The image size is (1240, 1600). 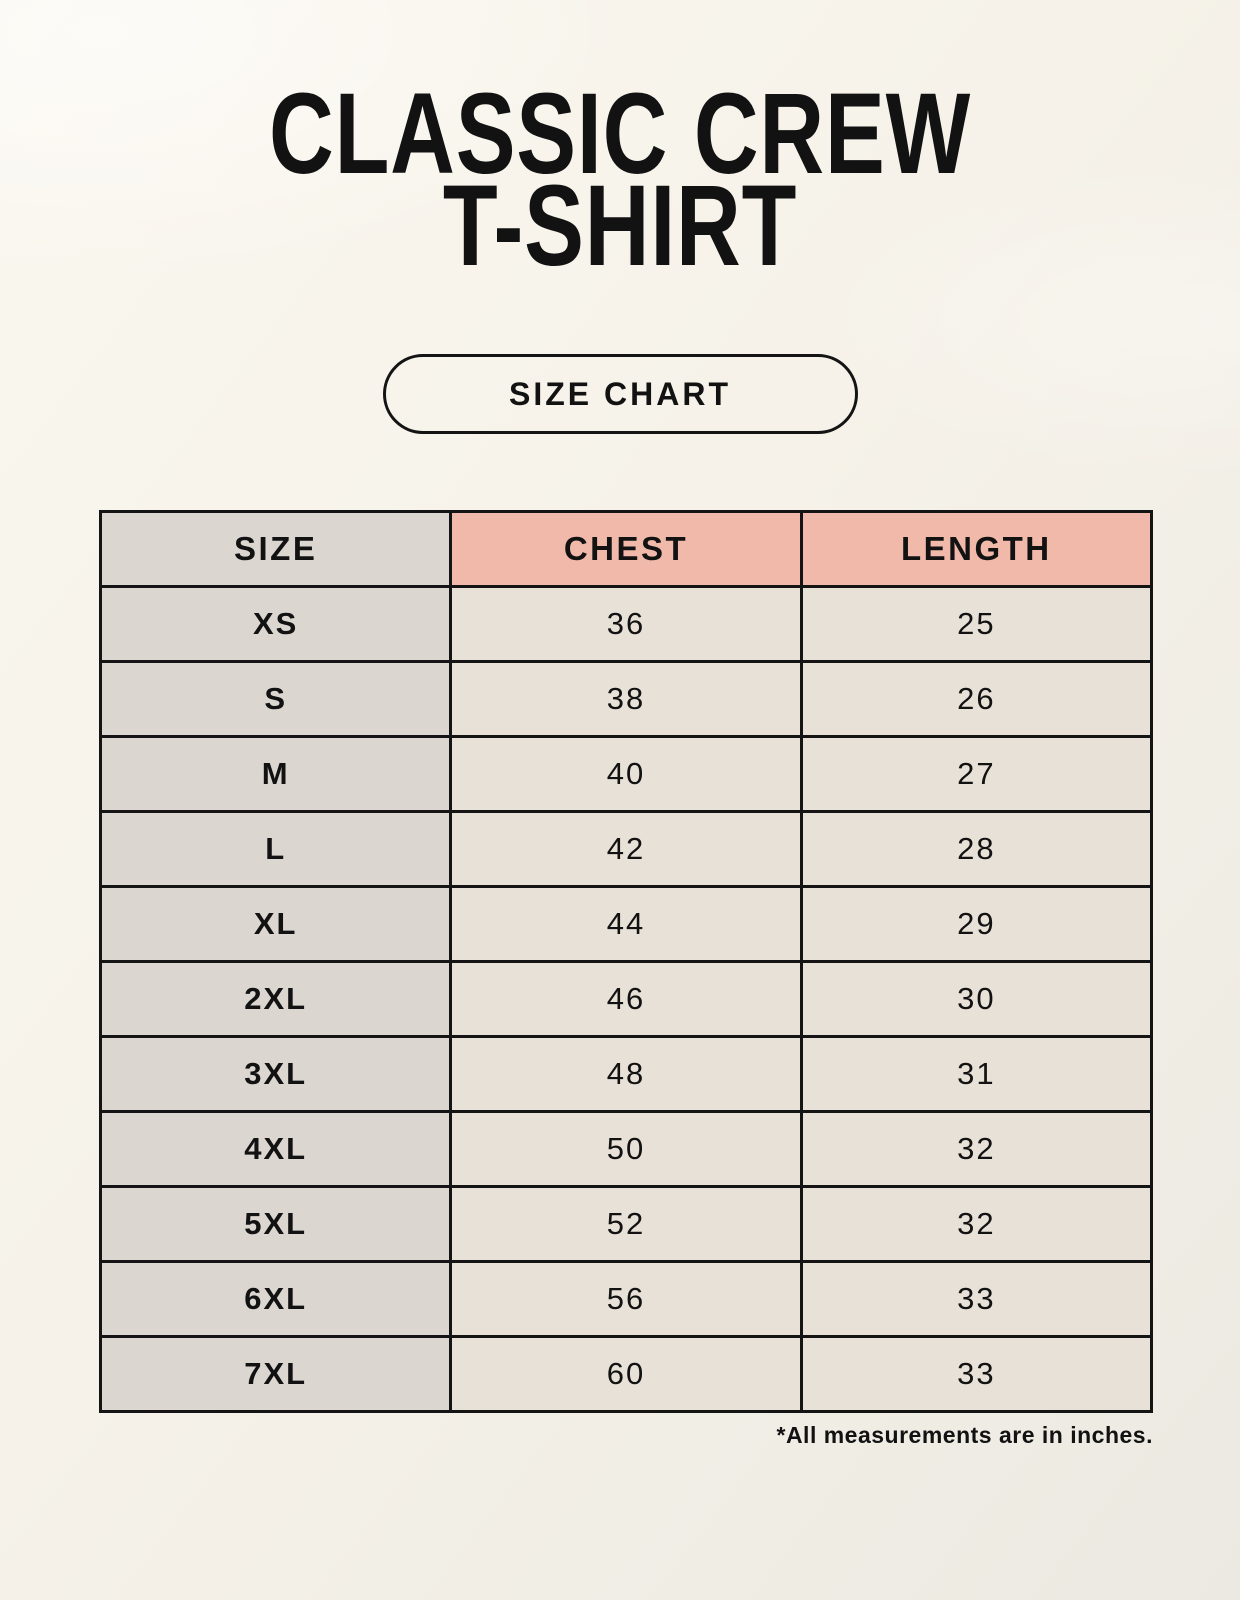 I want to click on length-cell: 26, so click(x=976, y=699).